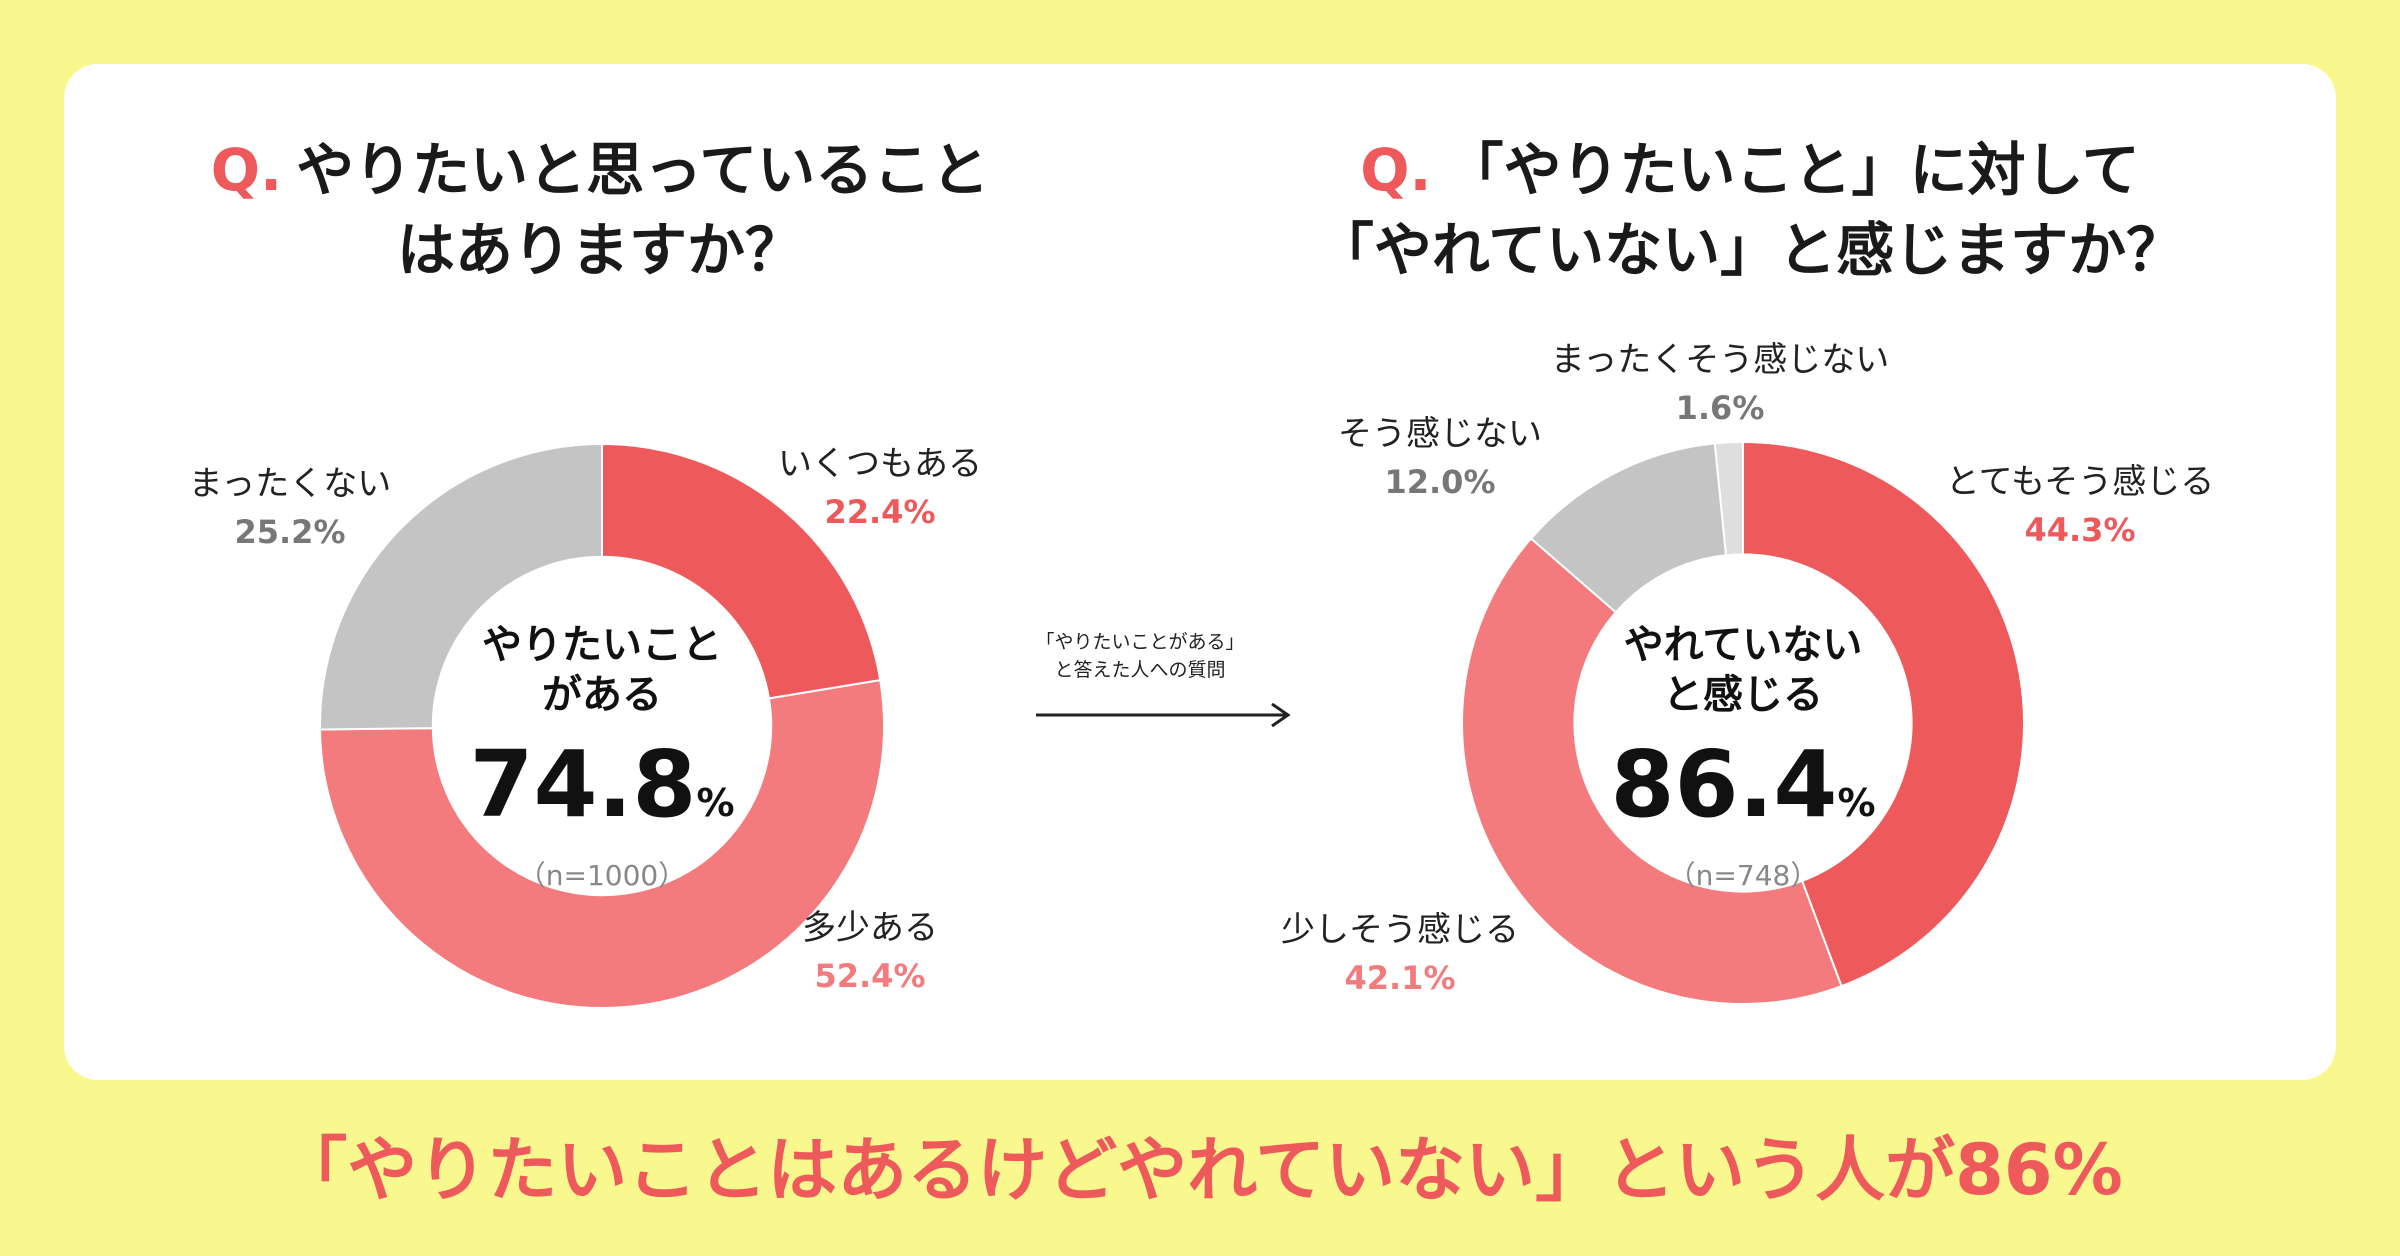  I want to click on chart2-center-value: 86.4, so click(1724, 784).